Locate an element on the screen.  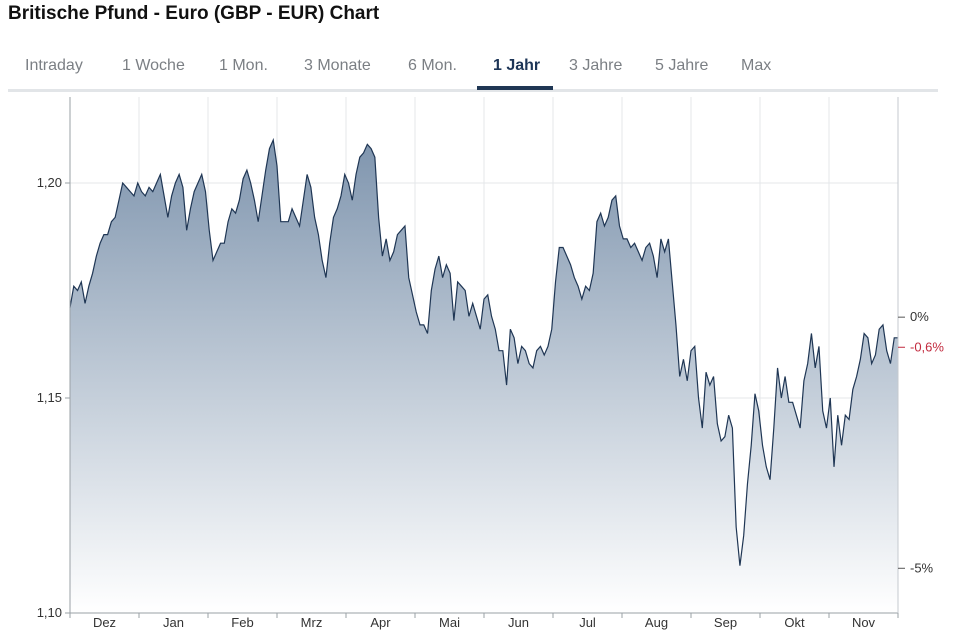
chart-title: Britische Pfund - Euro (GBP - EUR) Chart is located at coordinates (194, 13).